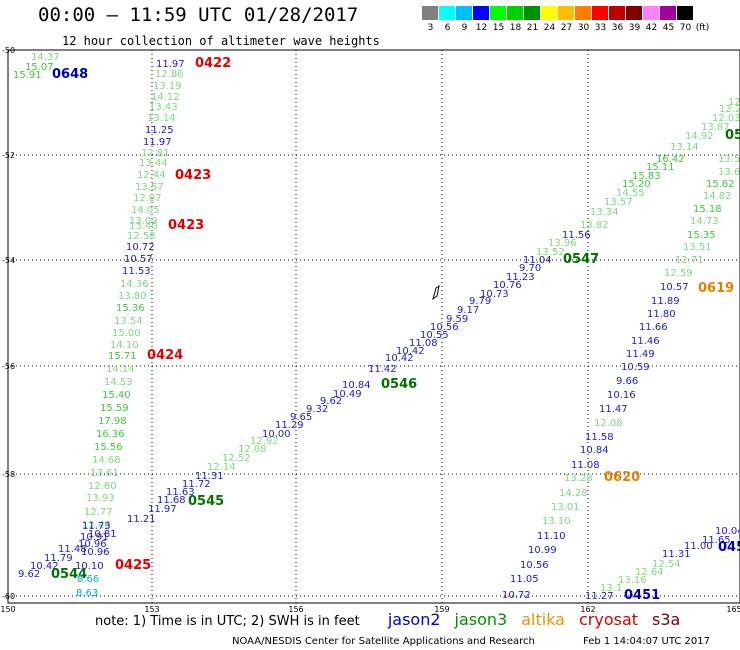 Image resolution: width=740 pixels, height=650 pixels. I want to click on wave-height-label: 14.73, so click(704, 221).